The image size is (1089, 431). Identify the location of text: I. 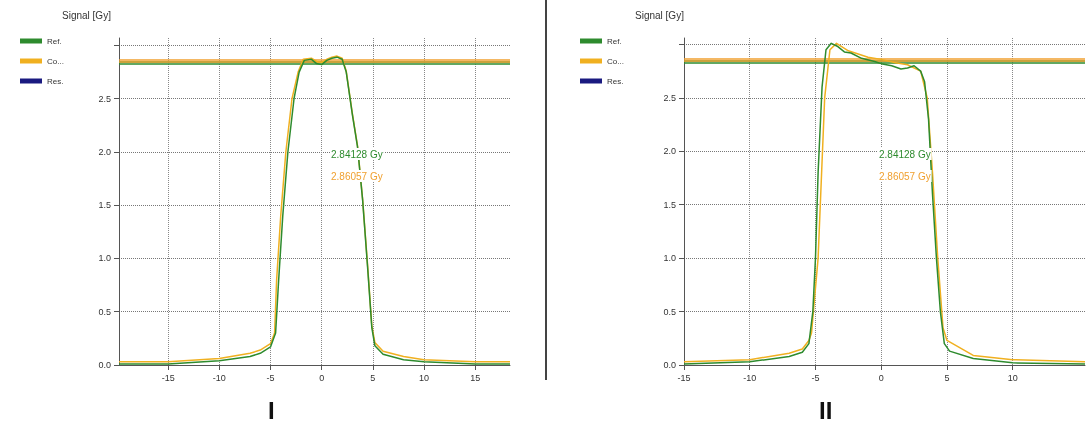
(271, 410).